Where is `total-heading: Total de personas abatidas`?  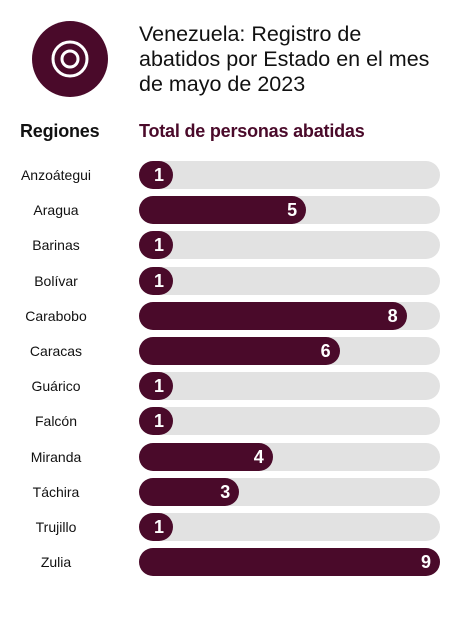 total-heading: Total de personas abatidas is located at coordinates (252, 131).